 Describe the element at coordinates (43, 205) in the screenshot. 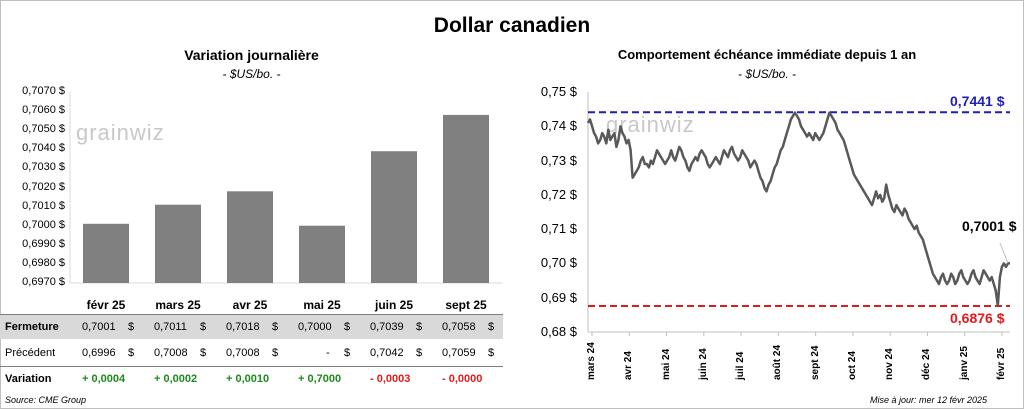

I see `left-y-tick: 0,7010 $` at that location.